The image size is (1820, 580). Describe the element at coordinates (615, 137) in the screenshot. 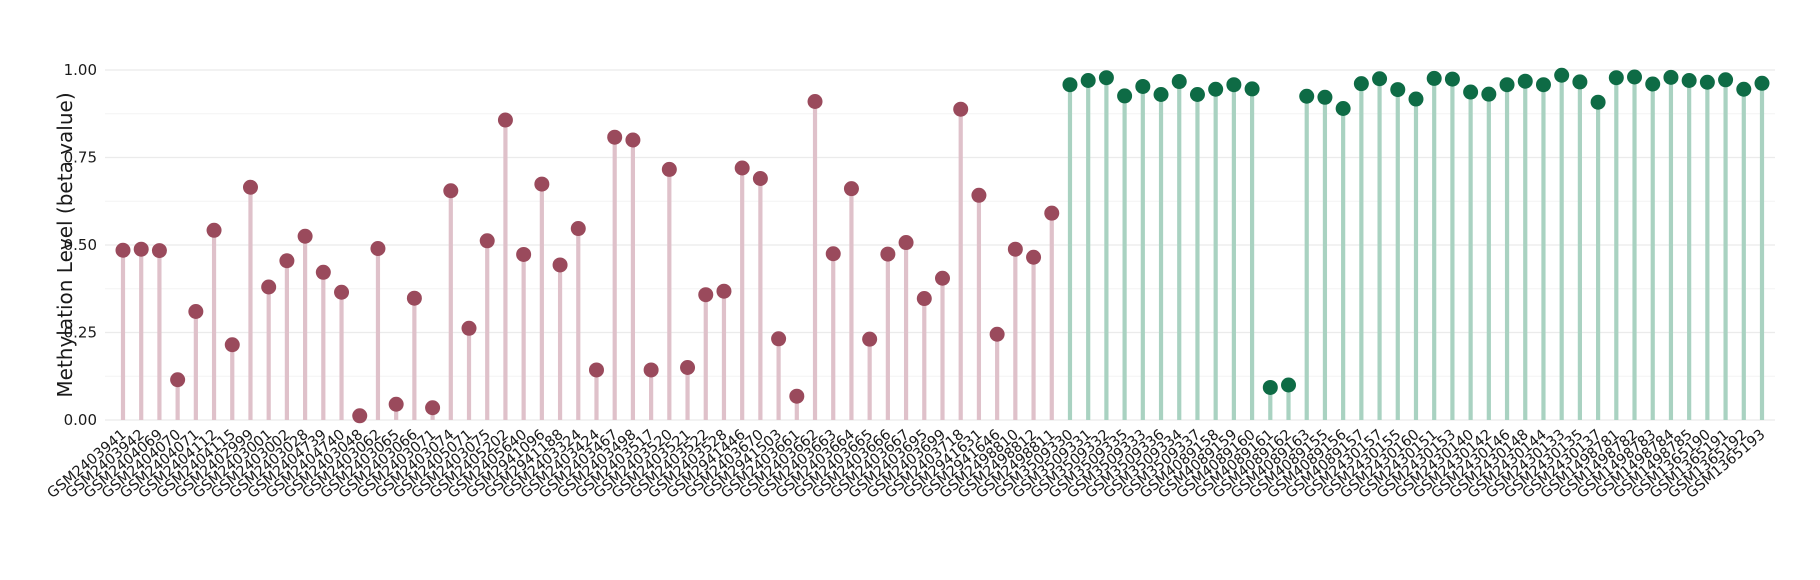

I see `point-GSM2403467` at that location.